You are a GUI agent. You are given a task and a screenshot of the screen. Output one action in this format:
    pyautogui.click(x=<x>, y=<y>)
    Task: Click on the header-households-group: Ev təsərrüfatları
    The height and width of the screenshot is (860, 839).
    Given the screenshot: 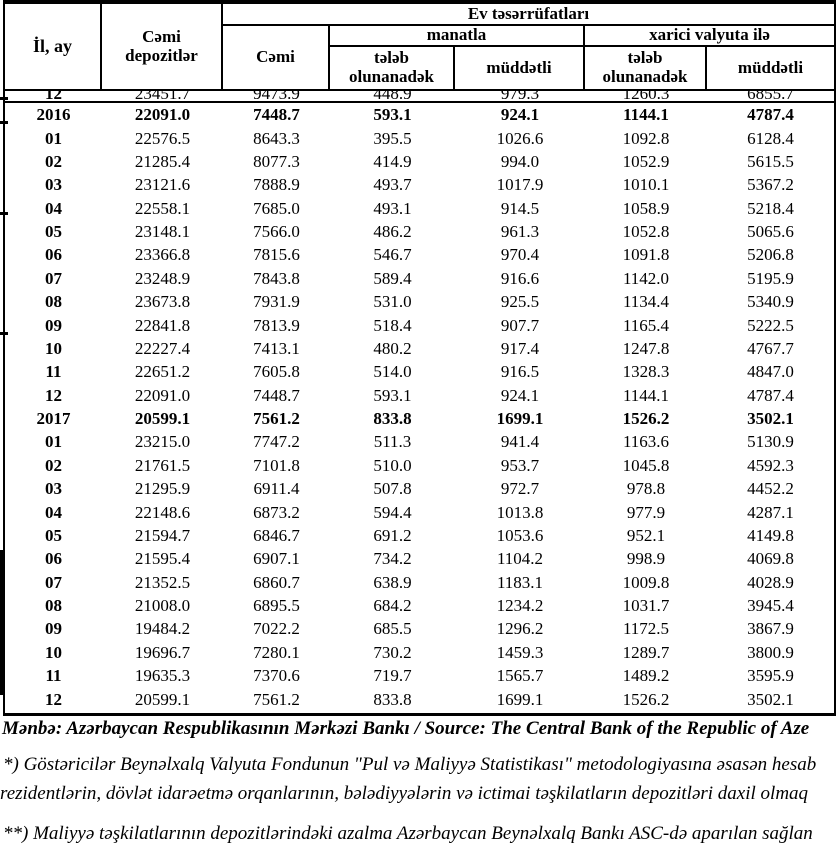 What is the action you would take?
    pyautogui.click(x=528, y=15)
    